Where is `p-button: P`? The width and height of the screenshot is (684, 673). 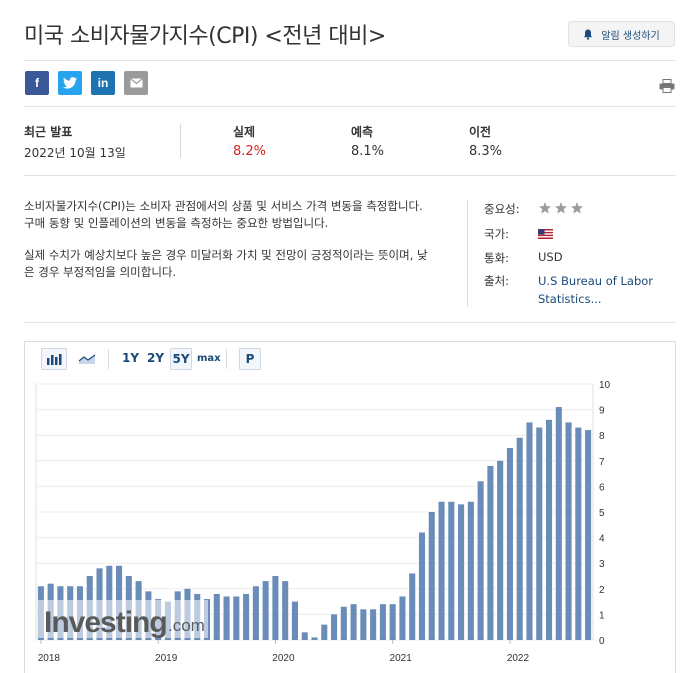 p-button: P is located at coordinates (250, 359).